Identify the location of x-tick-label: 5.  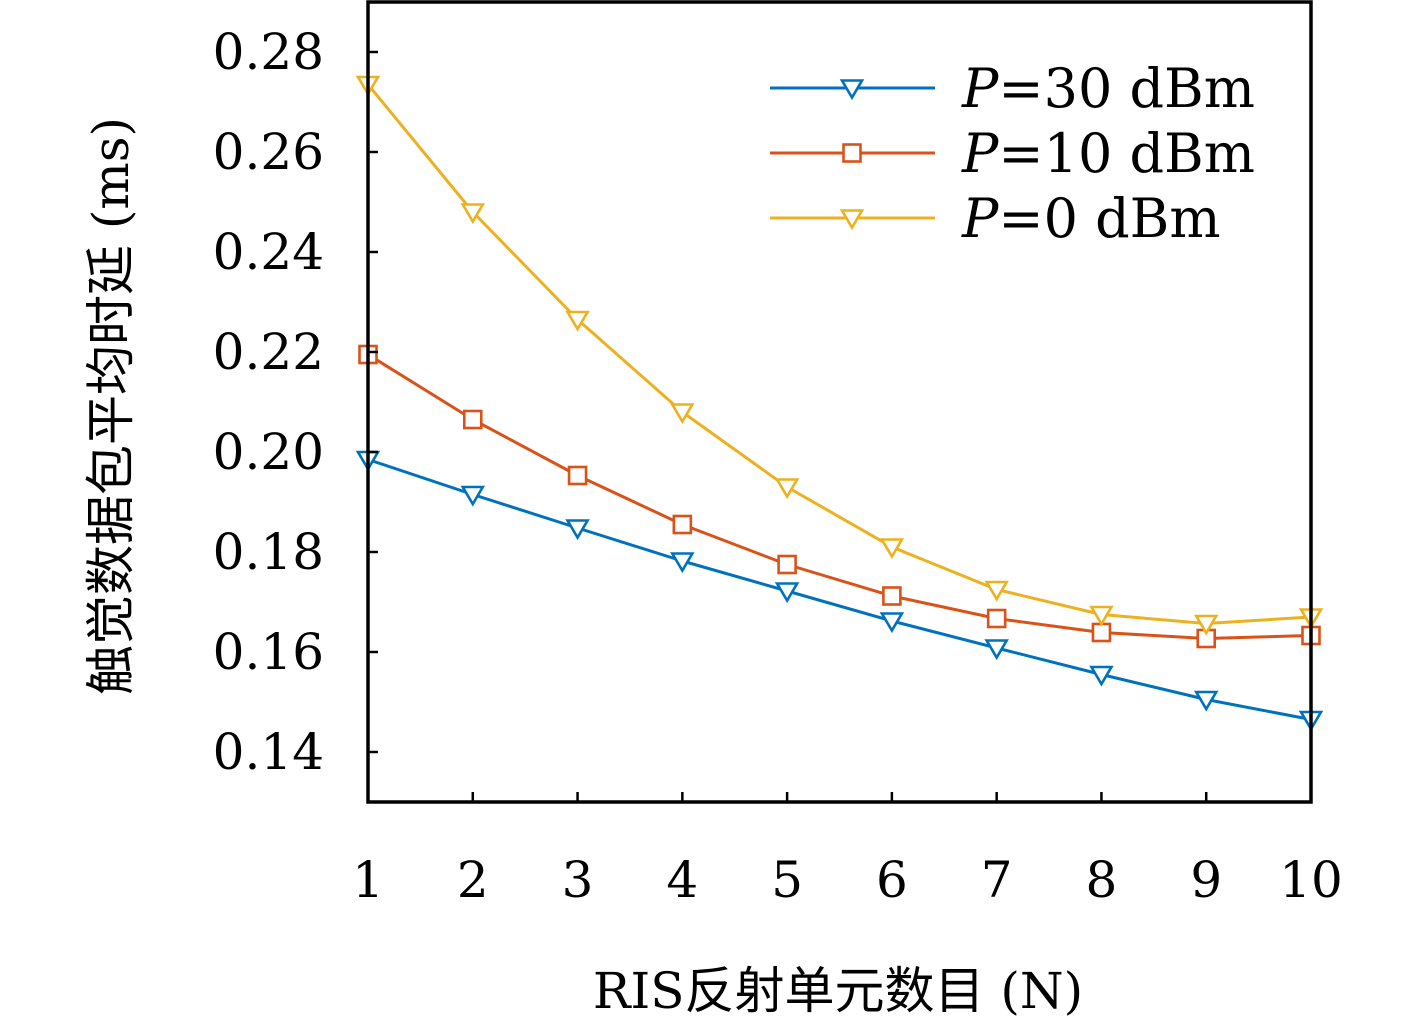
(787, 880).